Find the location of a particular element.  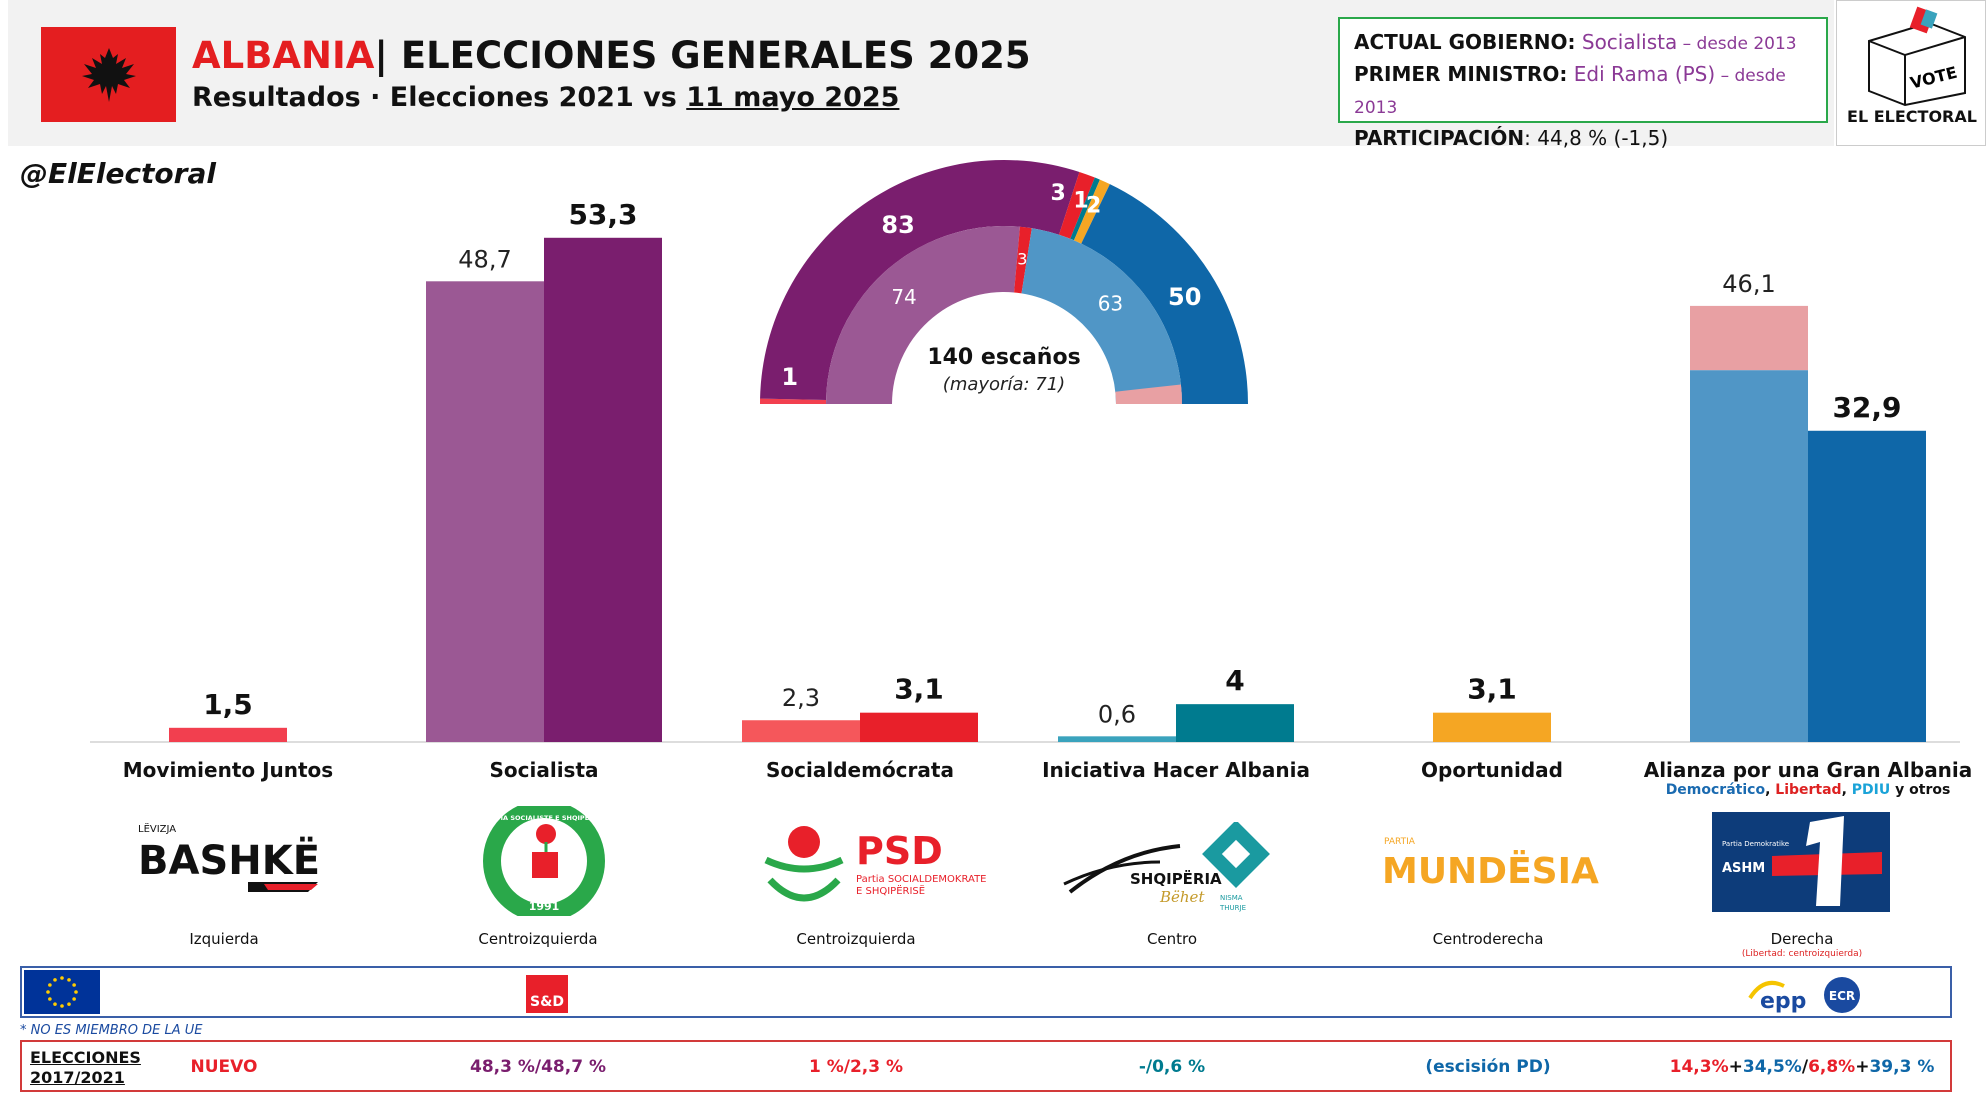

logo-bashke: LËVIZJA BASHKË is located at coordinates (228, 860).